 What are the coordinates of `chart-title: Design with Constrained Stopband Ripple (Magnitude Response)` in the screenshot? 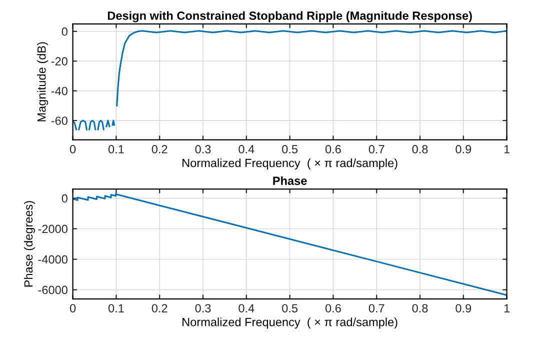 It's located at (290, 16).